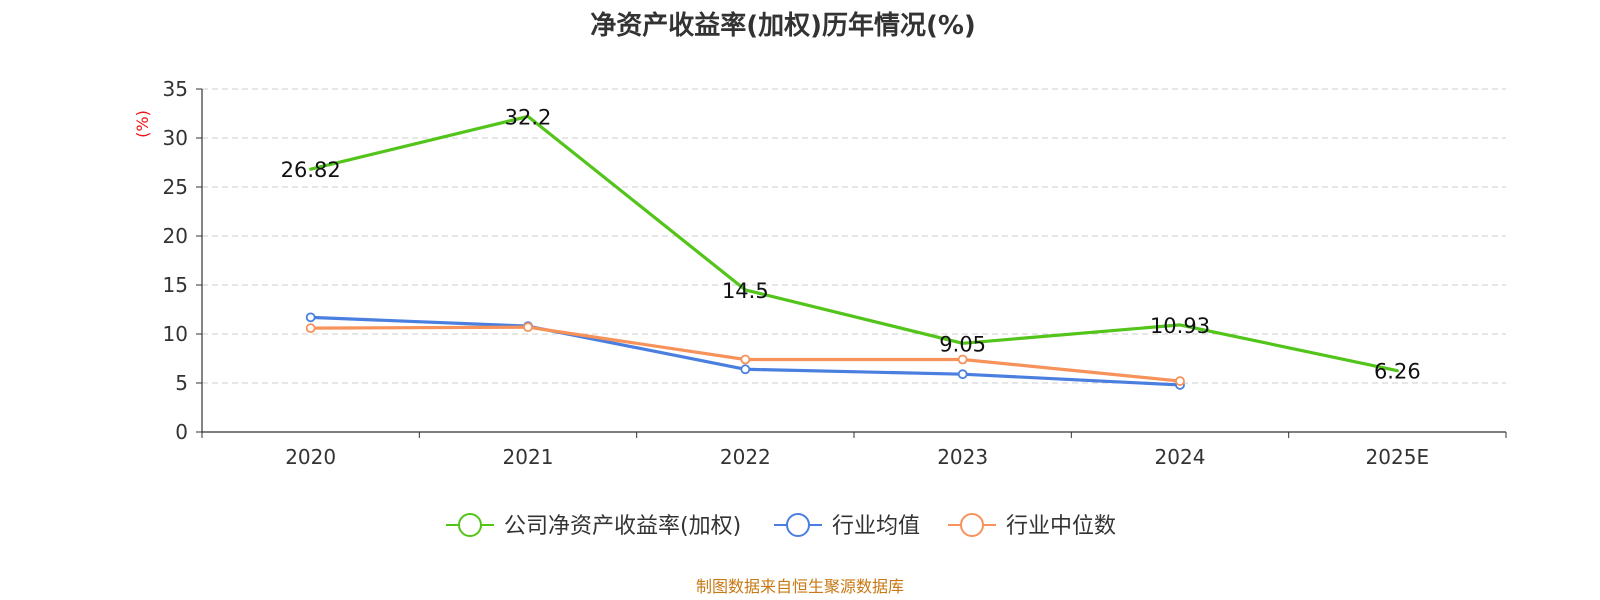  What do you see at coordinates (1180, 326) in the screenshot?
I see `data-label-2024: 10.93` at bounding box center [1180, 326].